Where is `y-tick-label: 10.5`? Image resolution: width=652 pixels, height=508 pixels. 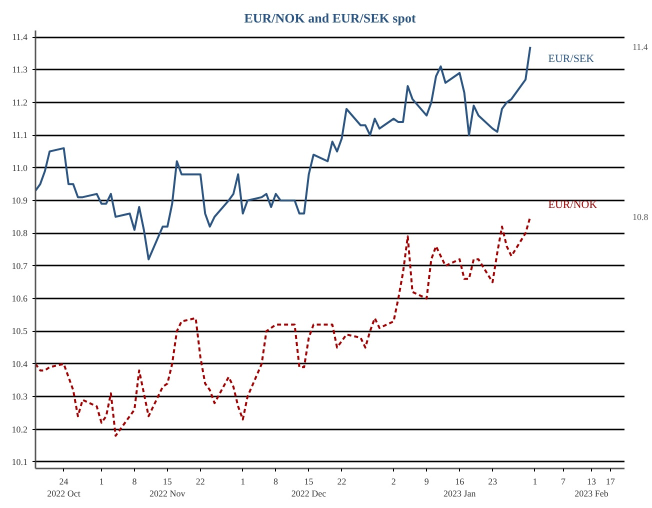 y-tick-label: 10.5 is located at coordinates (20, 331).